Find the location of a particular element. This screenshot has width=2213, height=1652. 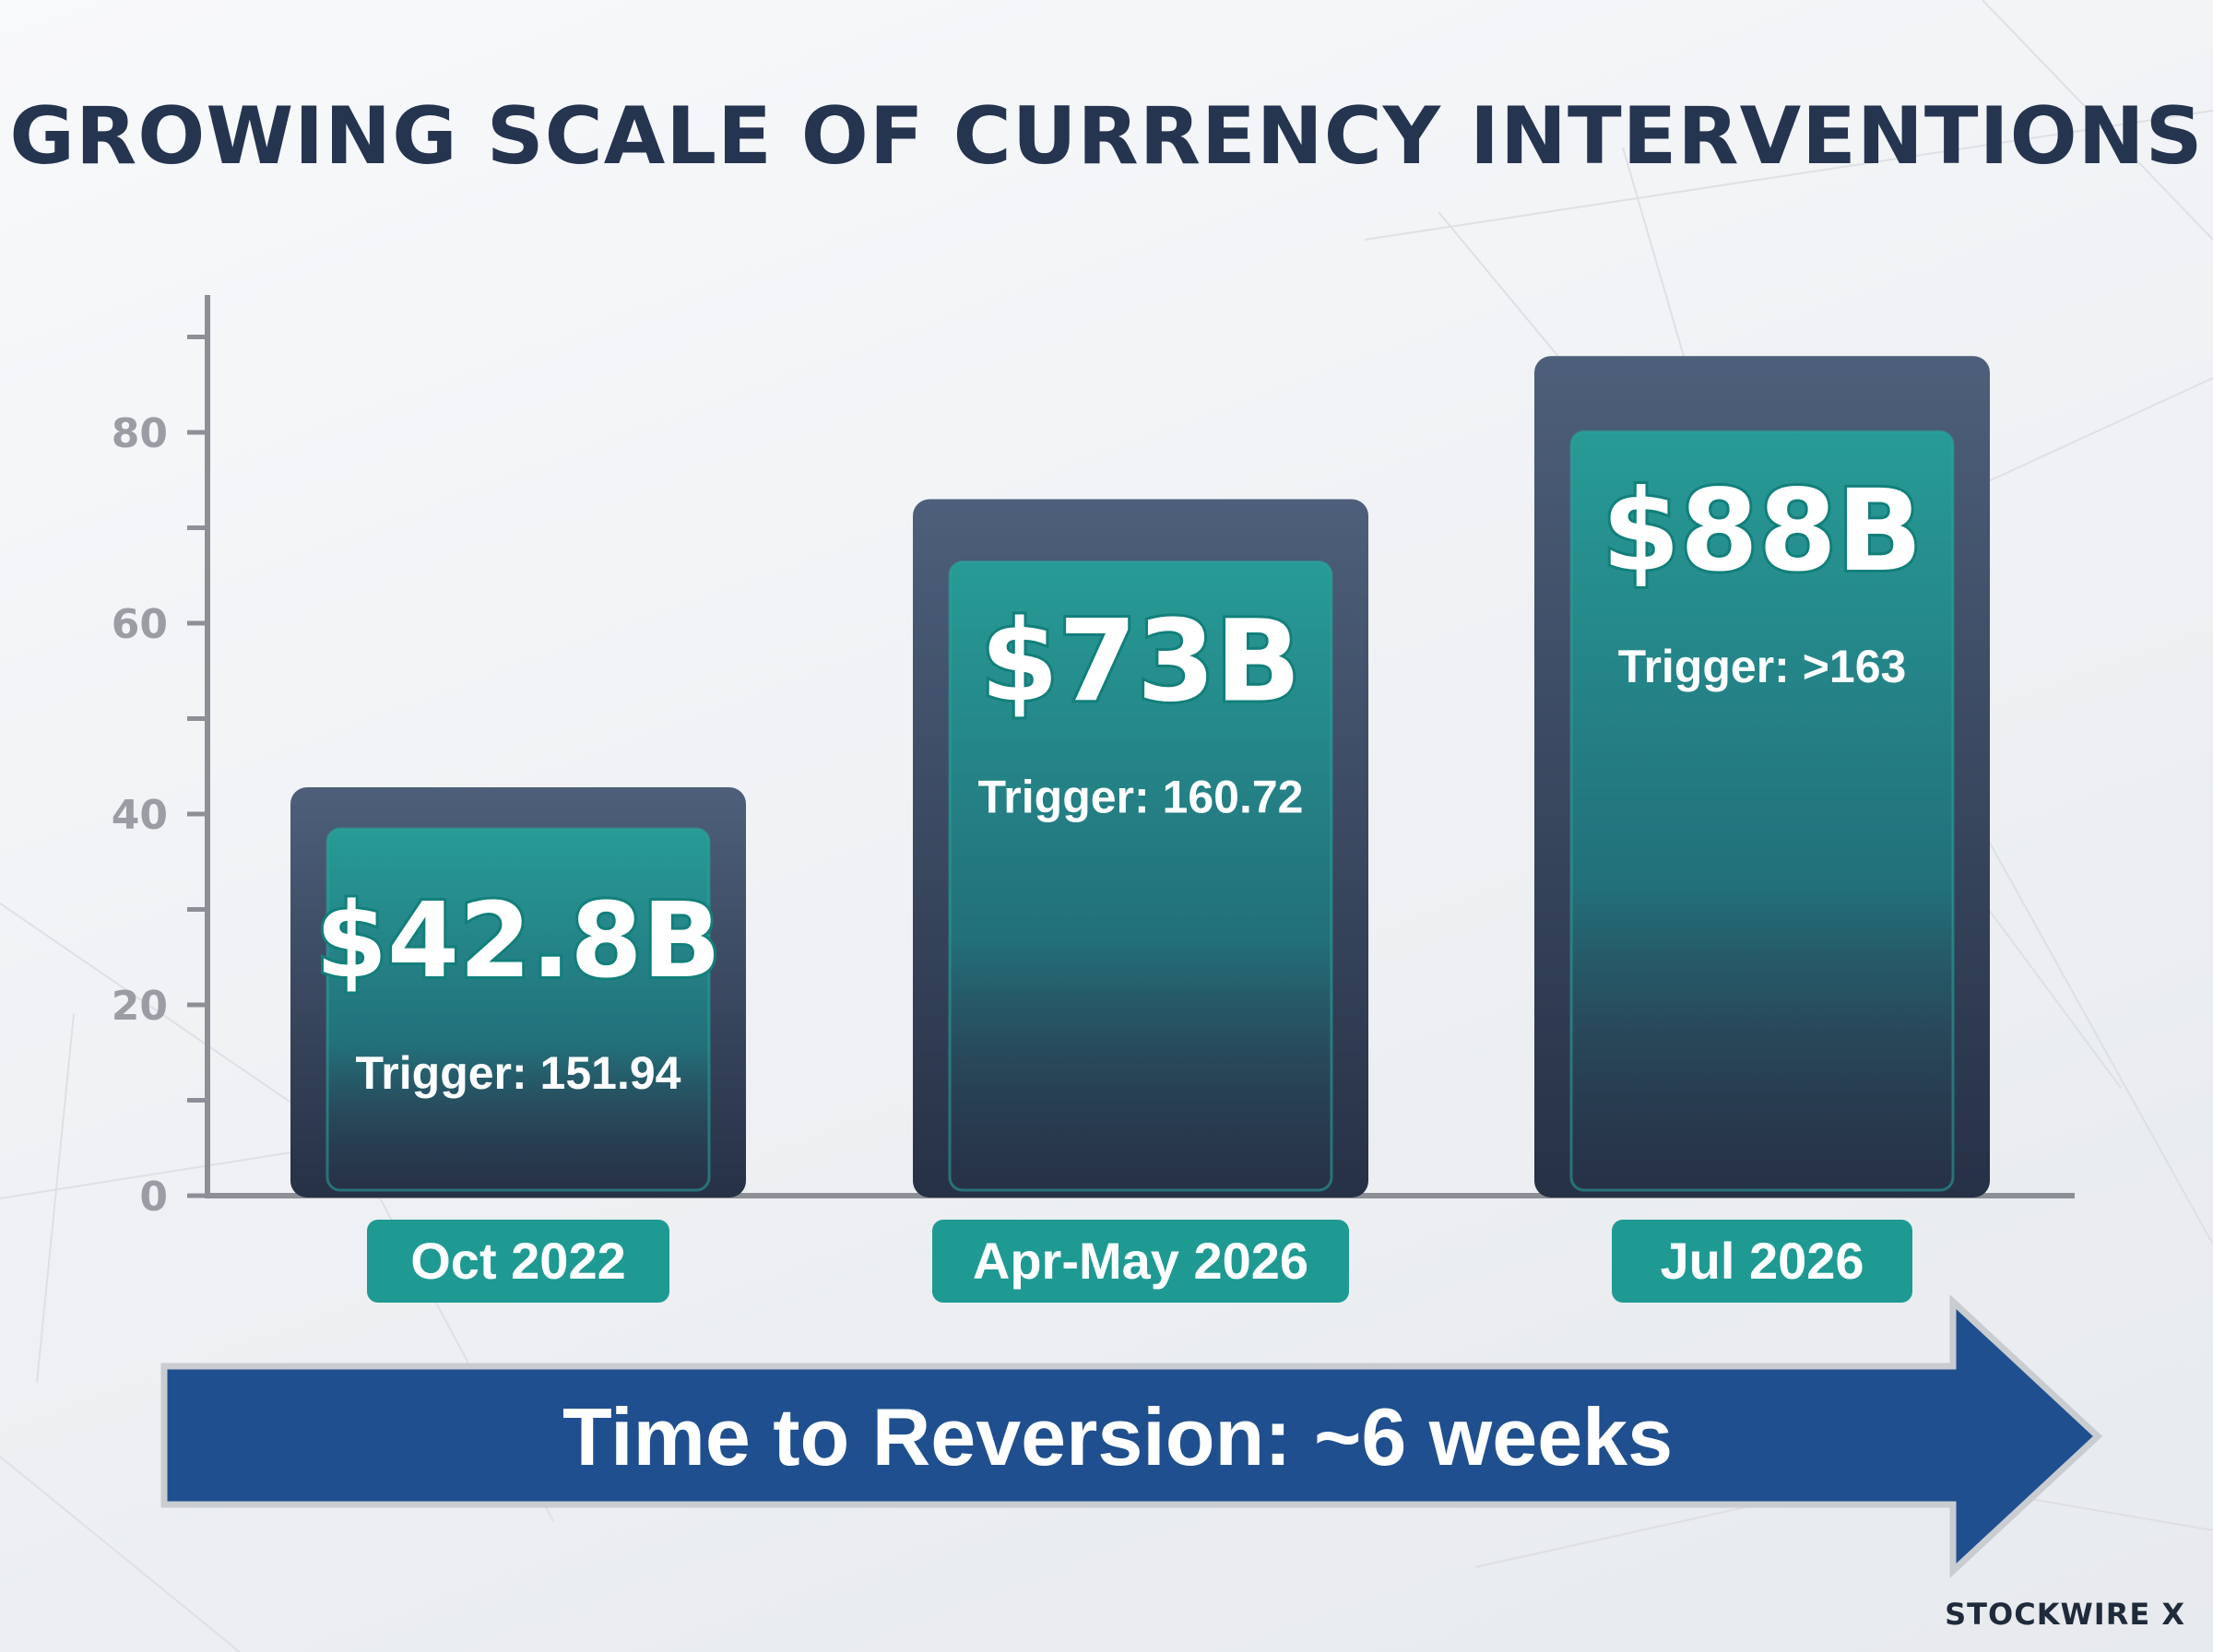

bar-group: $88B Trigger: >163 is located at coordinates (1762, 777).